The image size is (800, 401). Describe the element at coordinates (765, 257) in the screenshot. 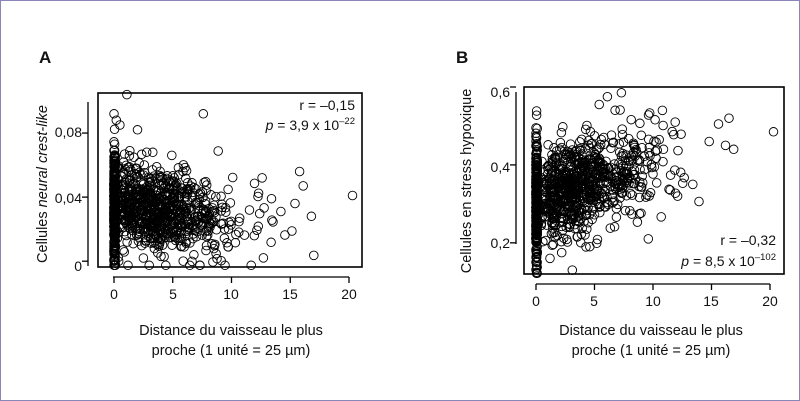

I see `panel-b-p-exponent: –102` at that location.